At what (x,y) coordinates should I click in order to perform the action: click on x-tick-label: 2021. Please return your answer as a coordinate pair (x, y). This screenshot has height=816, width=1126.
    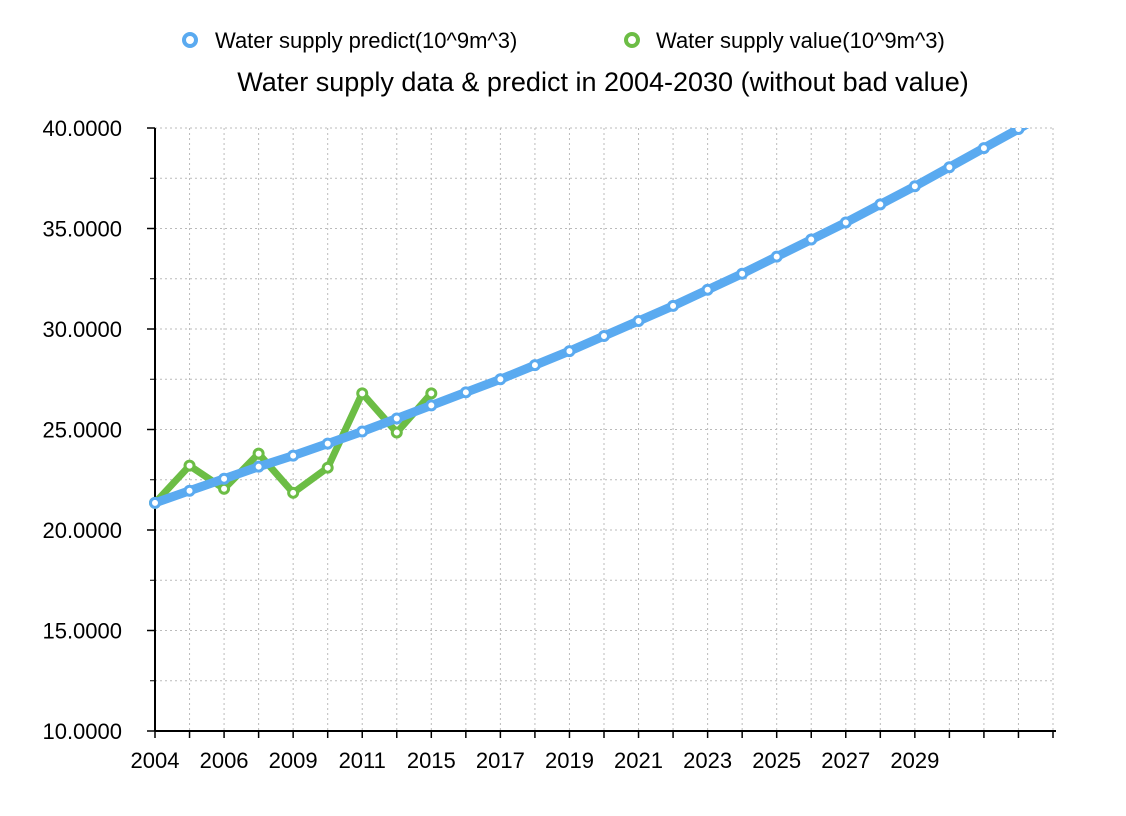
    Looking at the image, I should click on (638, 760).